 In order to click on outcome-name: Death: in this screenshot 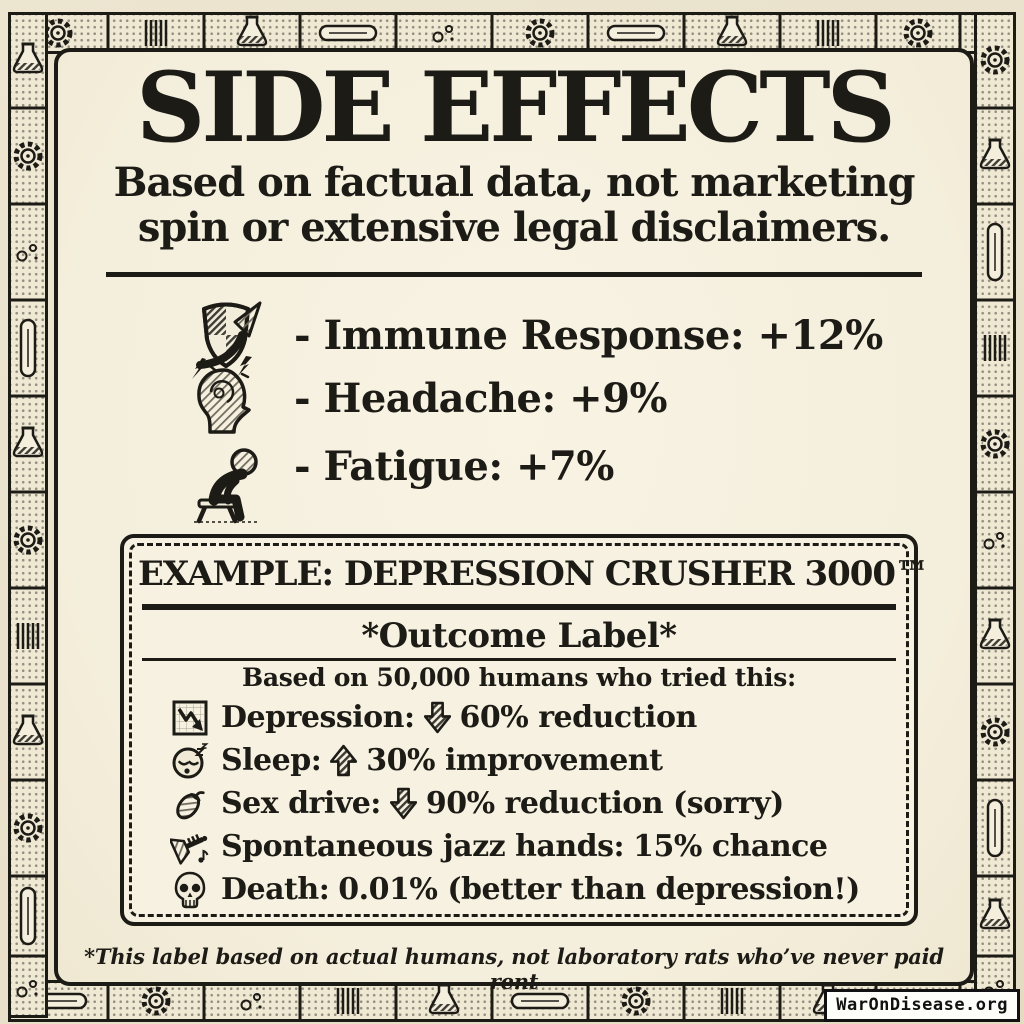, I will do `click(275, 889)`.